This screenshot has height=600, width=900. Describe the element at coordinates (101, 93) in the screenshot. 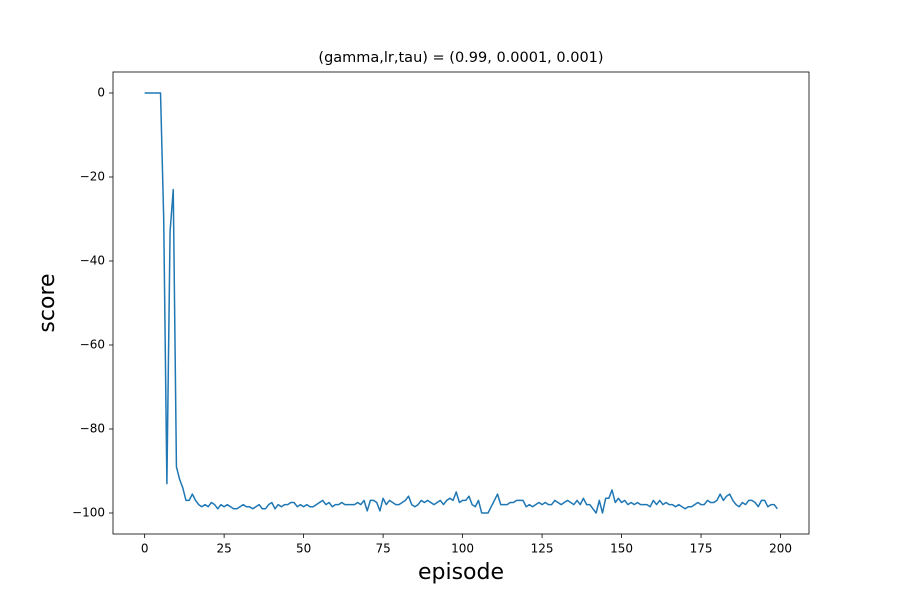

I see `y-tick-label: 0` at that location.